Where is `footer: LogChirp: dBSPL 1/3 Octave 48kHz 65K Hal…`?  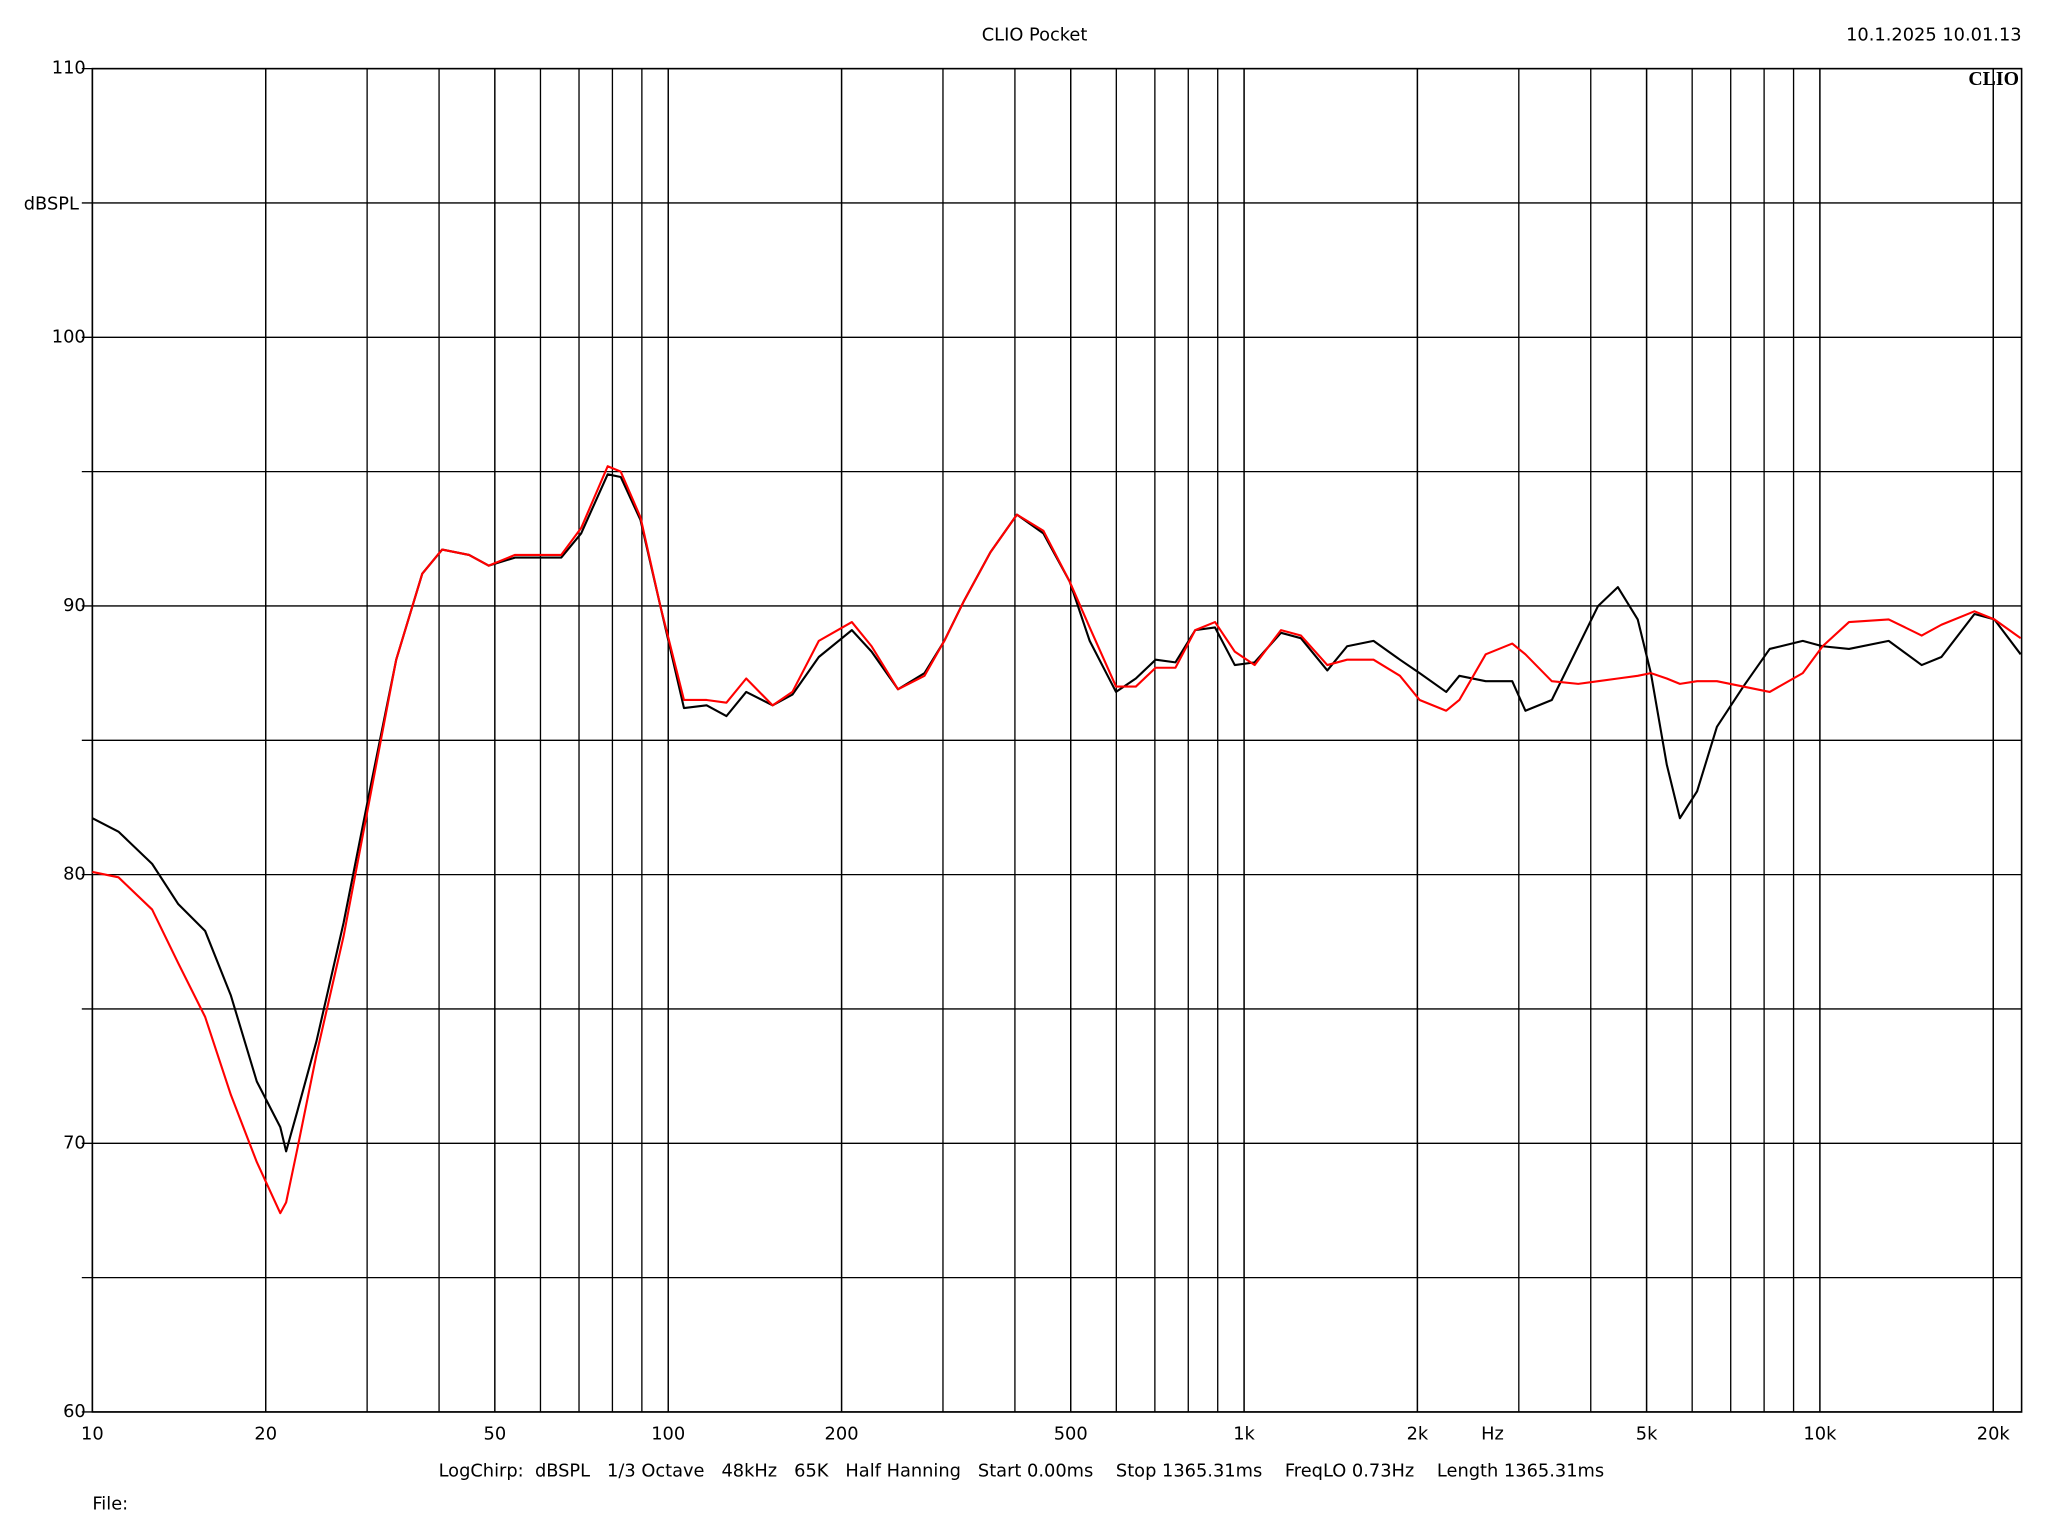 footer: LogChirp: dBSPL 1/3 Octave 48kHz 65K Hal… is located at coordinates (1022, 1470).